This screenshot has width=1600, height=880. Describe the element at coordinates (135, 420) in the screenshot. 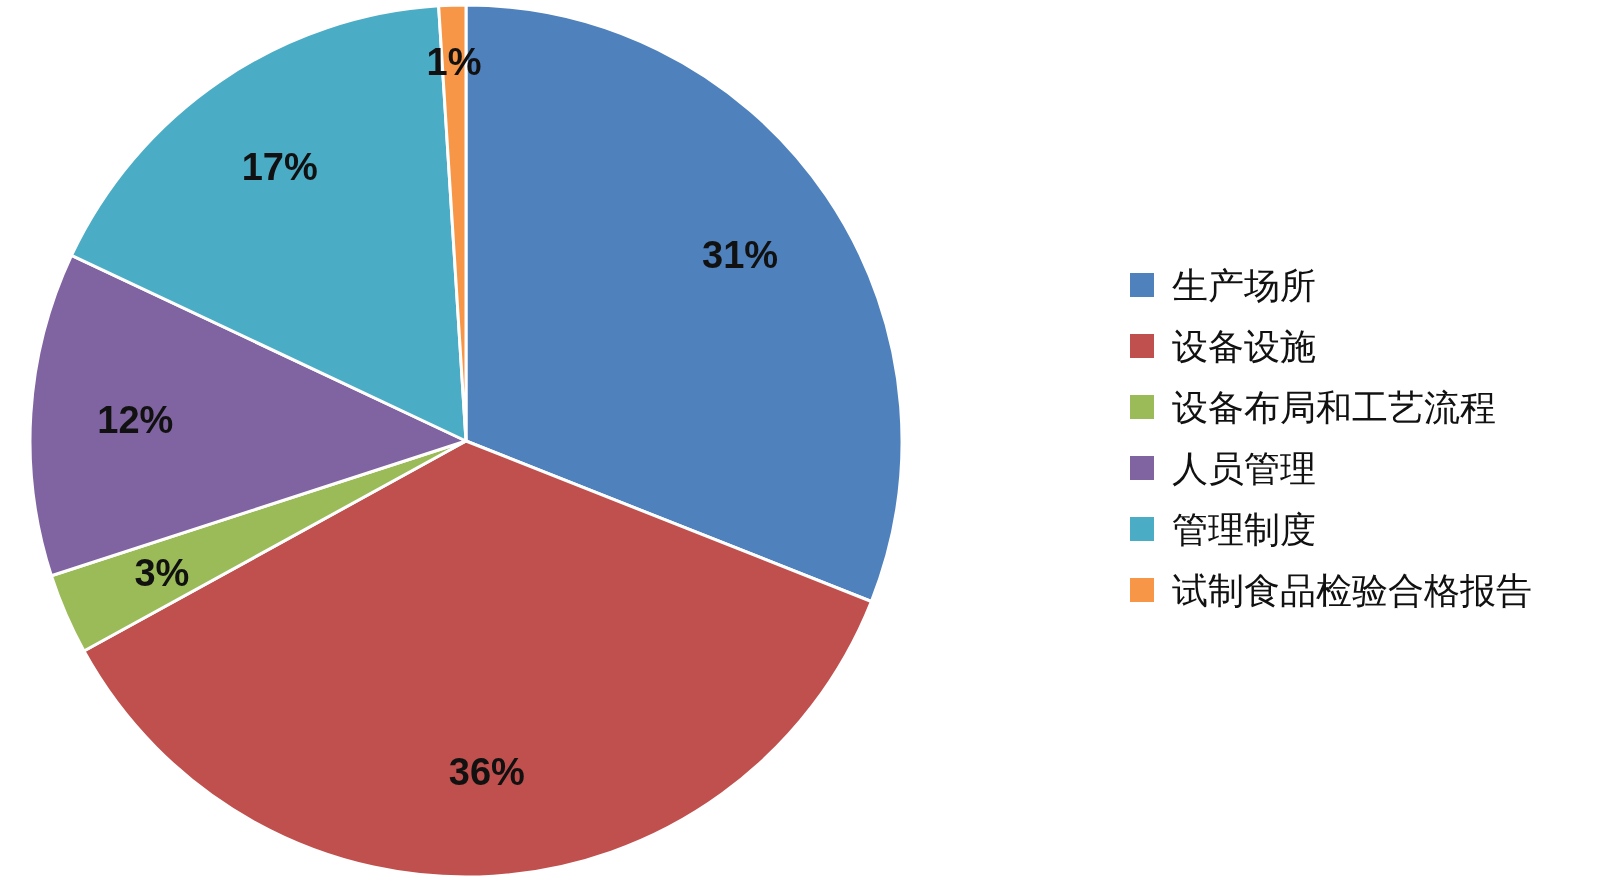

I see `data-label: 12%` at that location.